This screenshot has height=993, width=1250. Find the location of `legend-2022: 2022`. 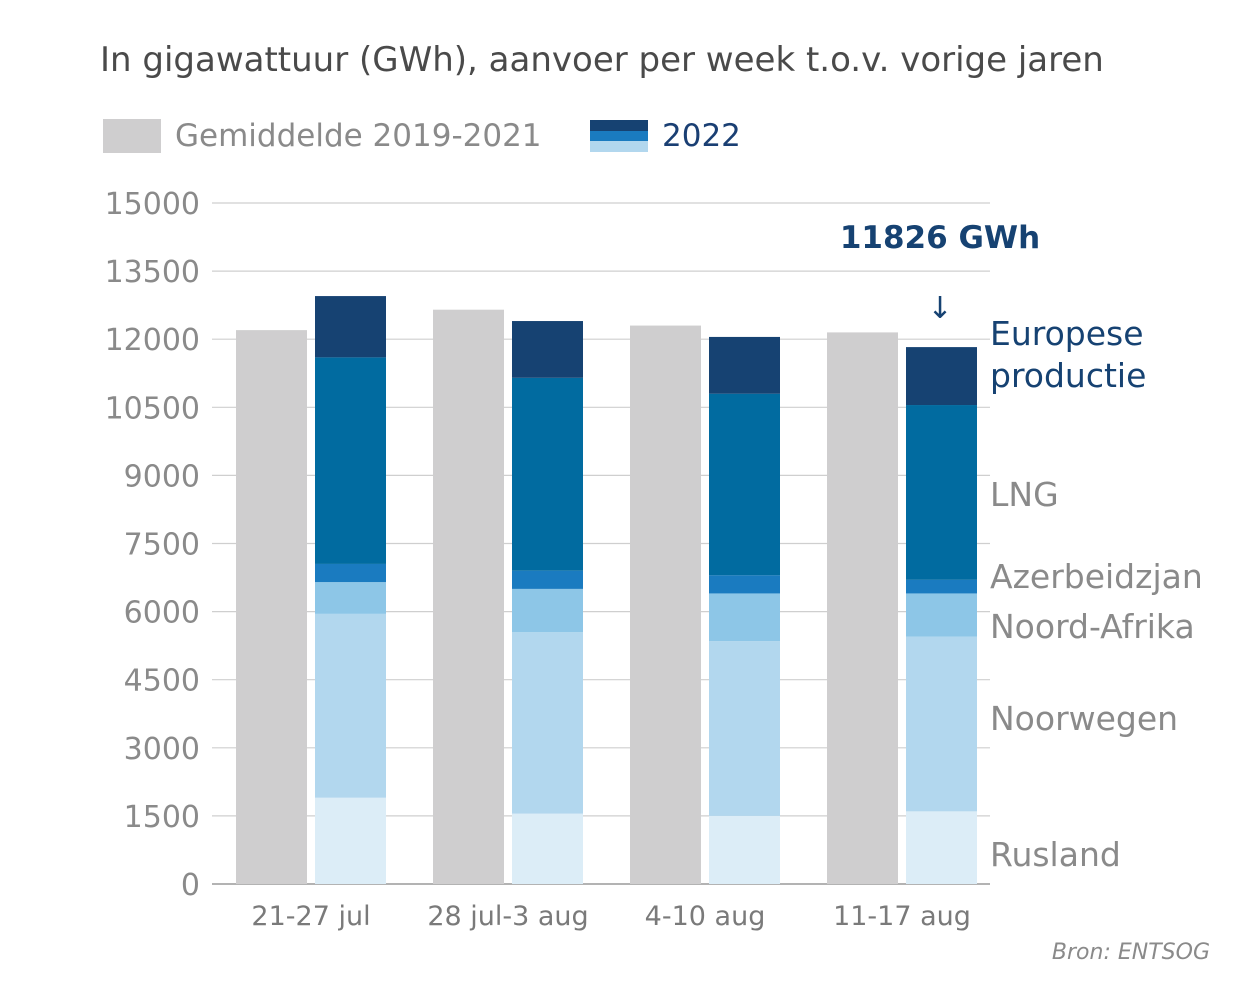

legend-2022: 2022 is located at coordinates (665, 136).